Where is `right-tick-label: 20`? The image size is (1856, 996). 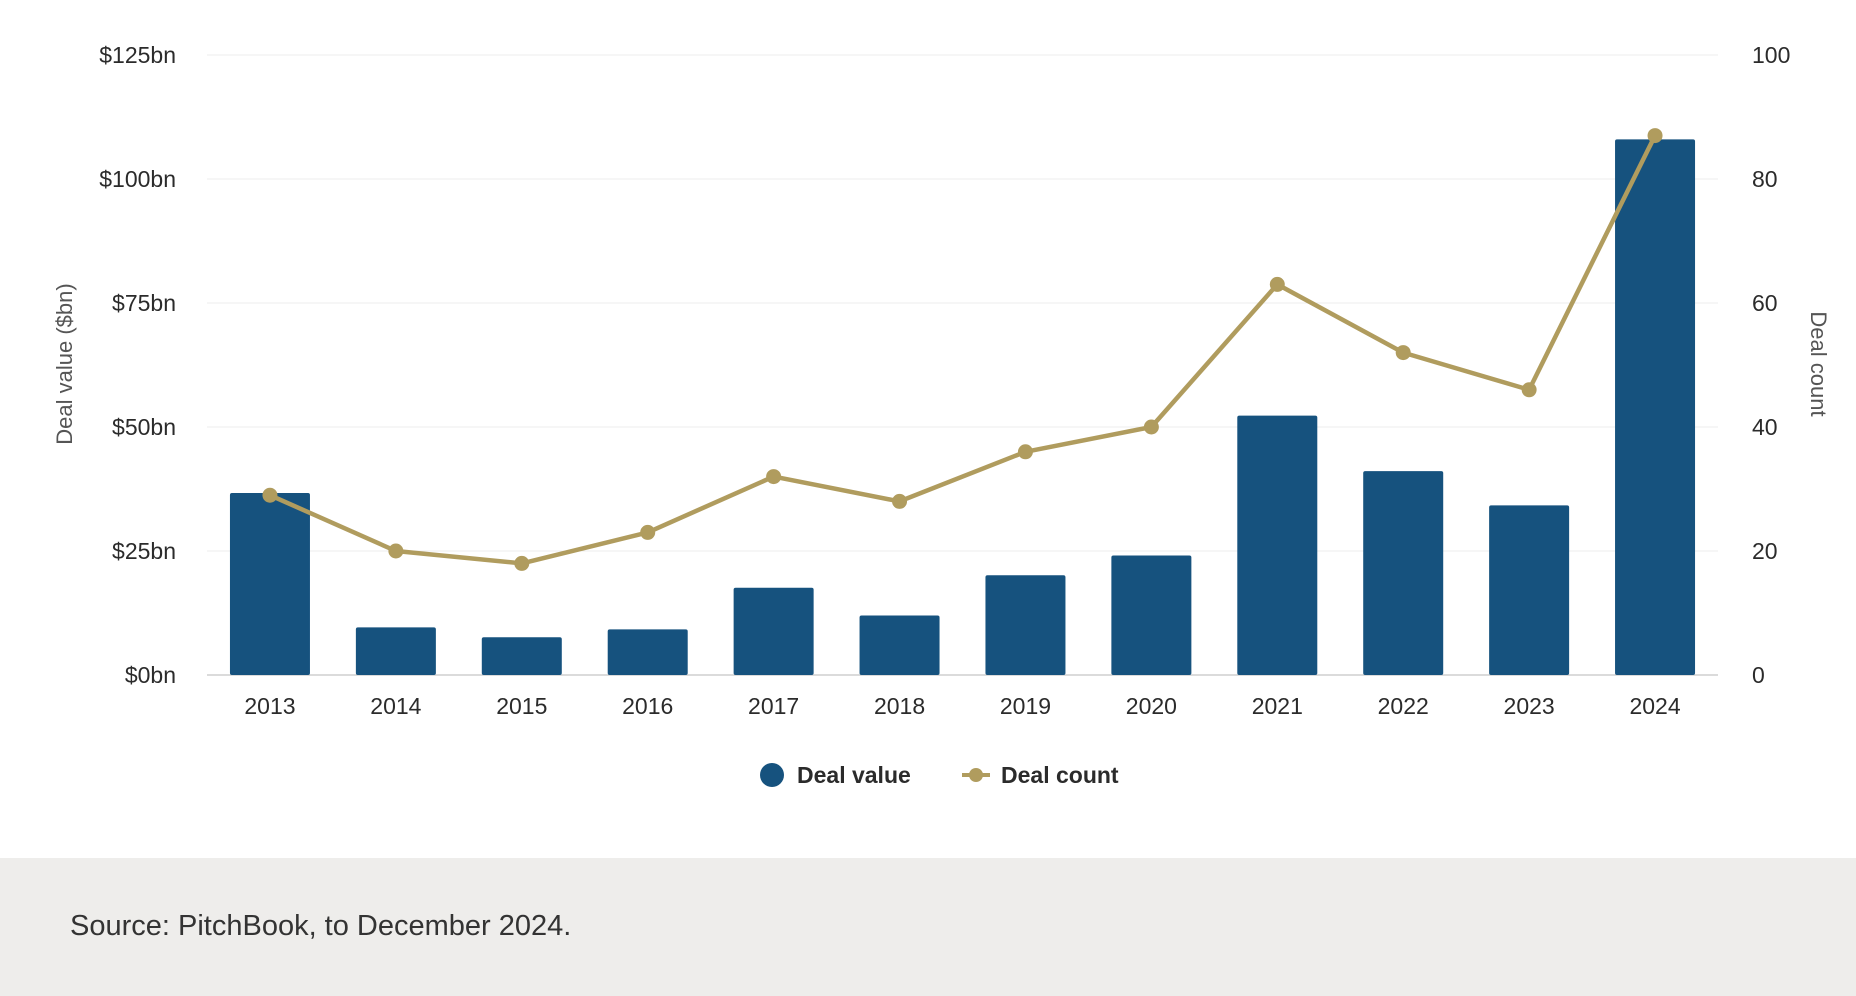 right-tick-label: 20 is located at coordinates (1765, 551).